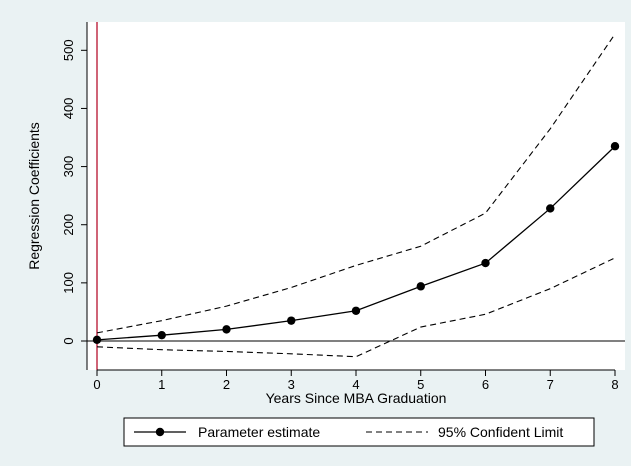  I want to click on y-tick-label: 300, so click(68, 167).